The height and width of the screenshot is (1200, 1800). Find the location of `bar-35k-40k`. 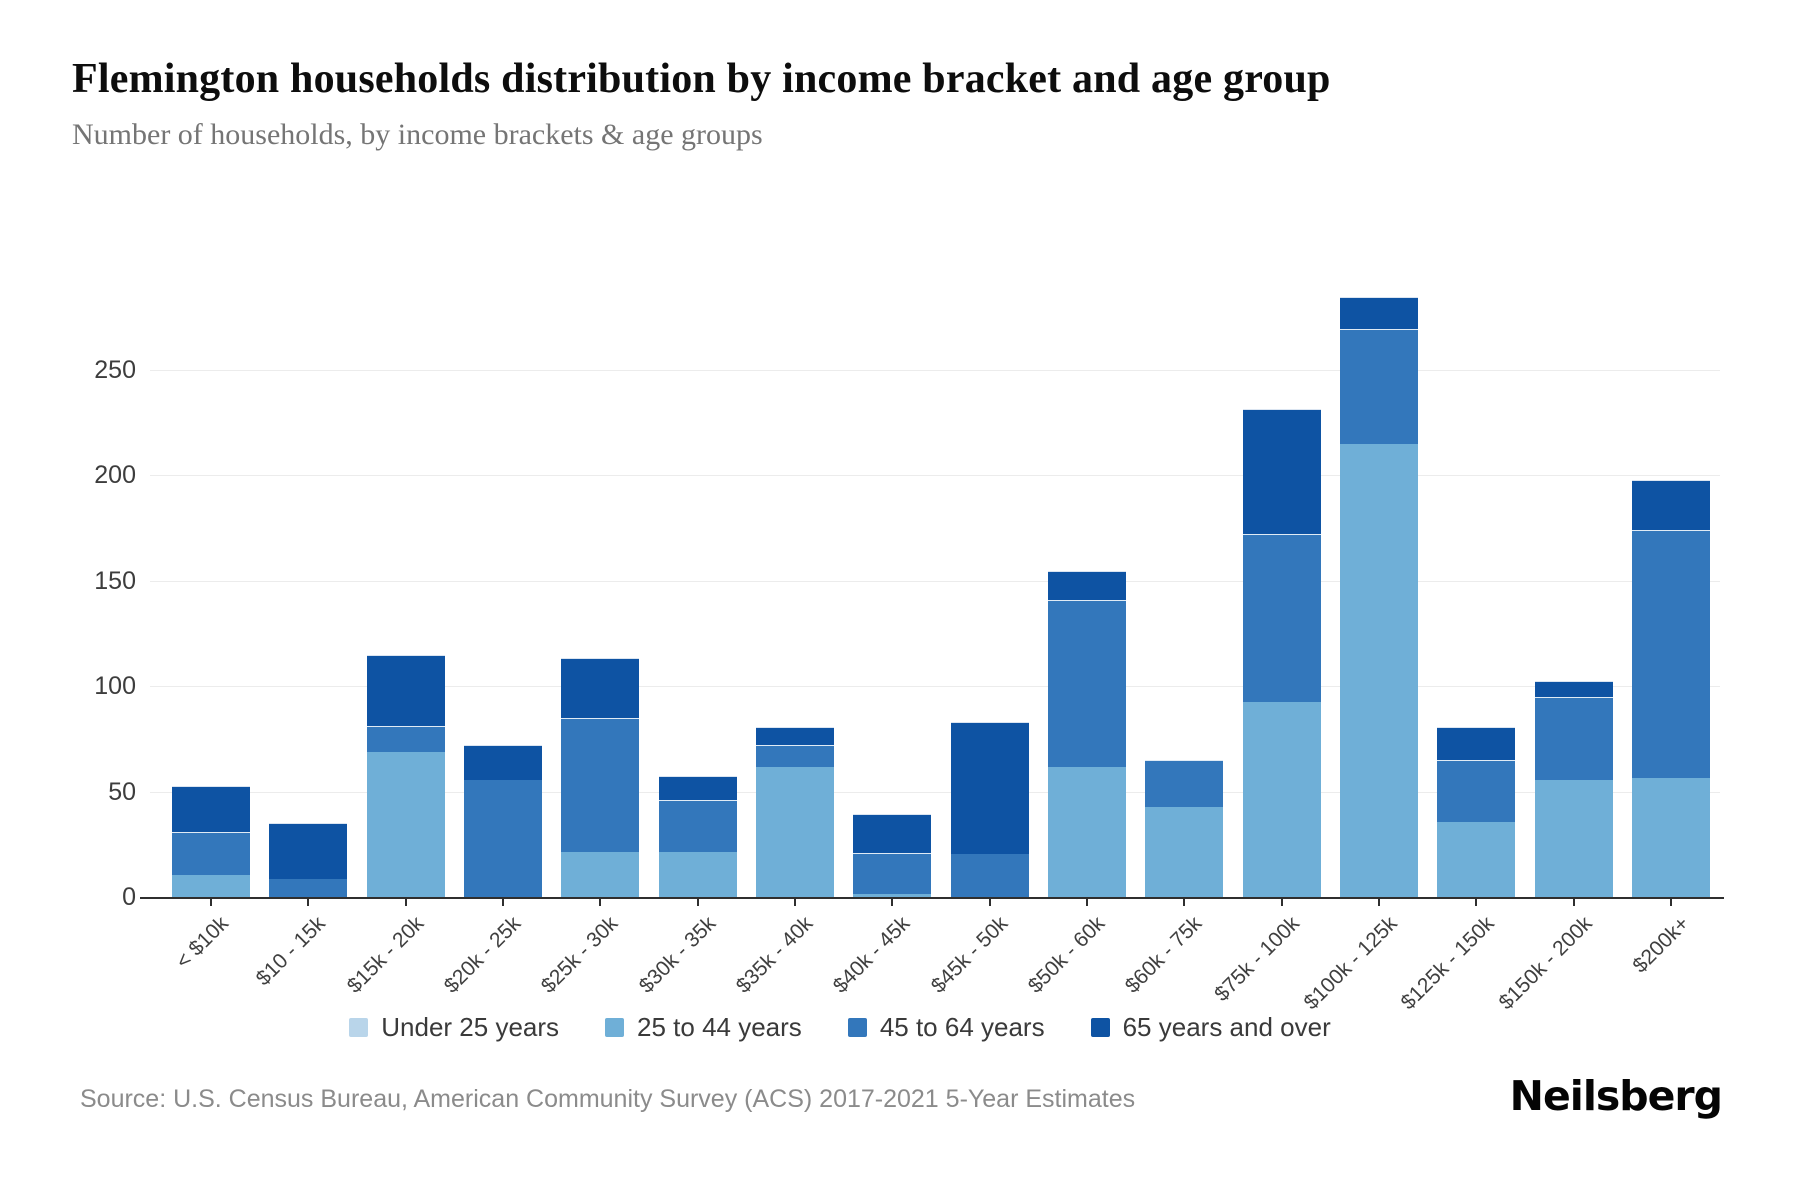

bar-35k-40k is located at coordinates (794, 812).